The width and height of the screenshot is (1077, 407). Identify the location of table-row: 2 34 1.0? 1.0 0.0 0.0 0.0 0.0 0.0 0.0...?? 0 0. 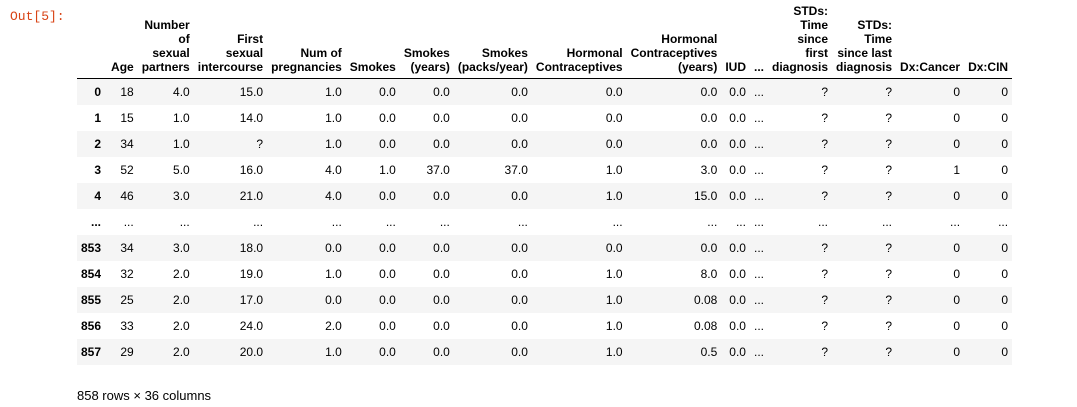
(545, 143).